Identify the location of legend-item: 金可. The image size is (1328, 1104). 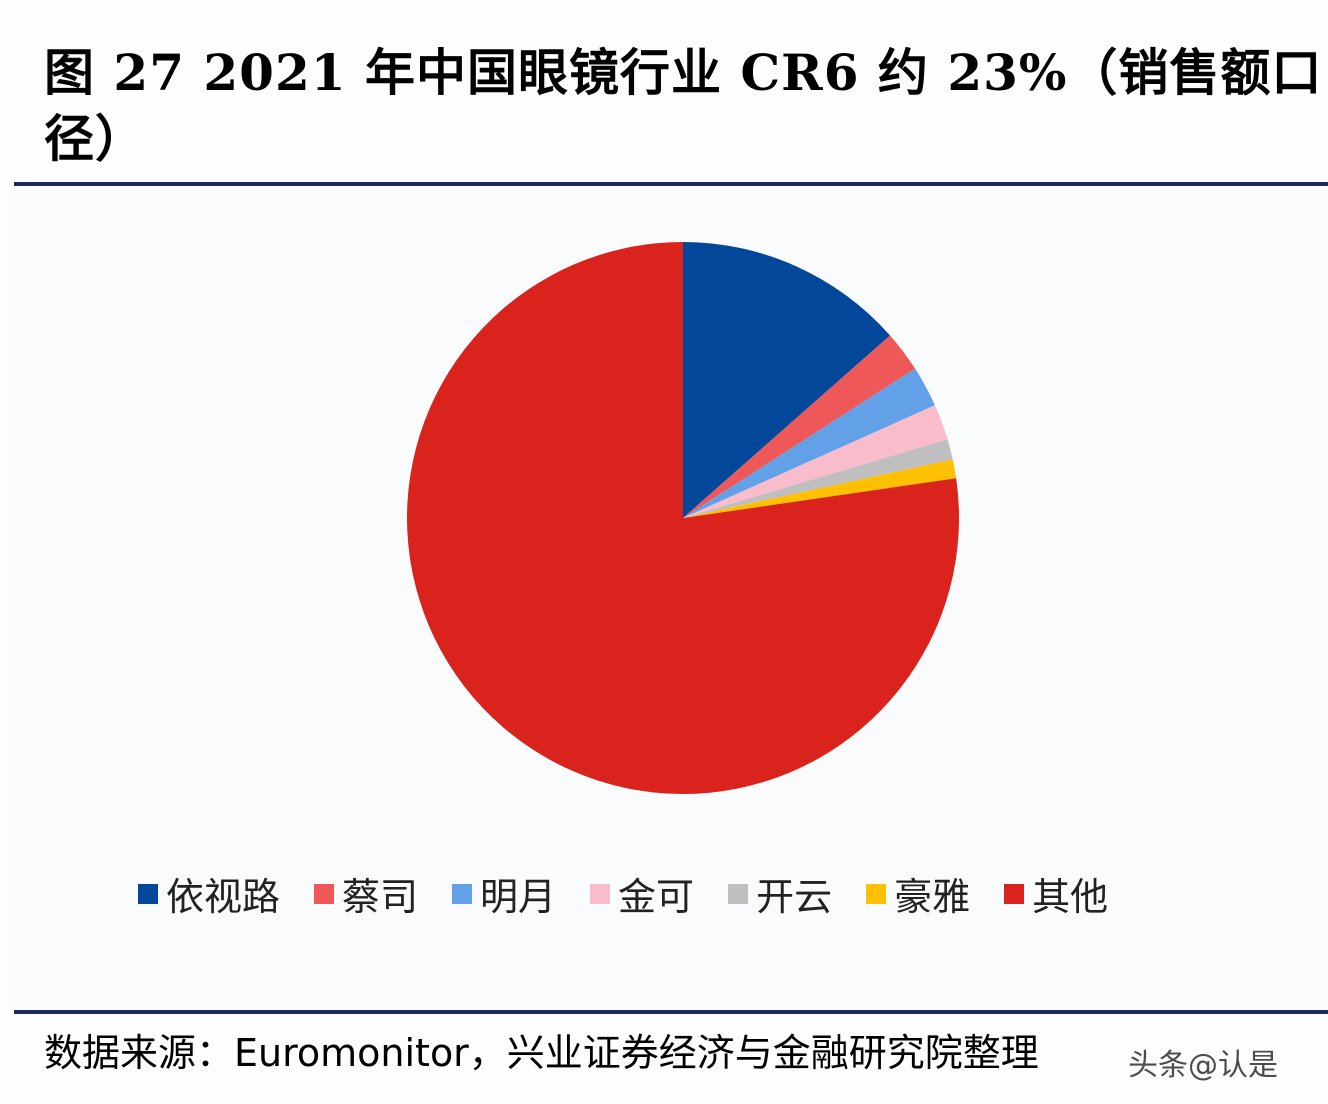
(642, 893).